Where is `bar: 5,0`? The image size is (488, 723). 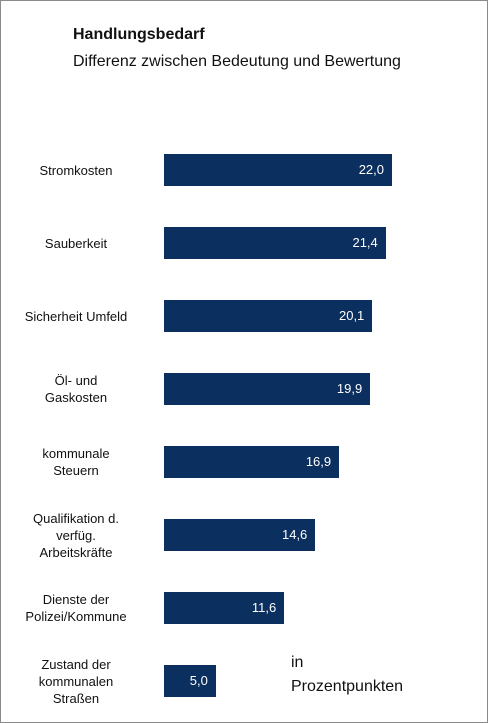
bar: 5,0 is located at coordinates (190, 681).